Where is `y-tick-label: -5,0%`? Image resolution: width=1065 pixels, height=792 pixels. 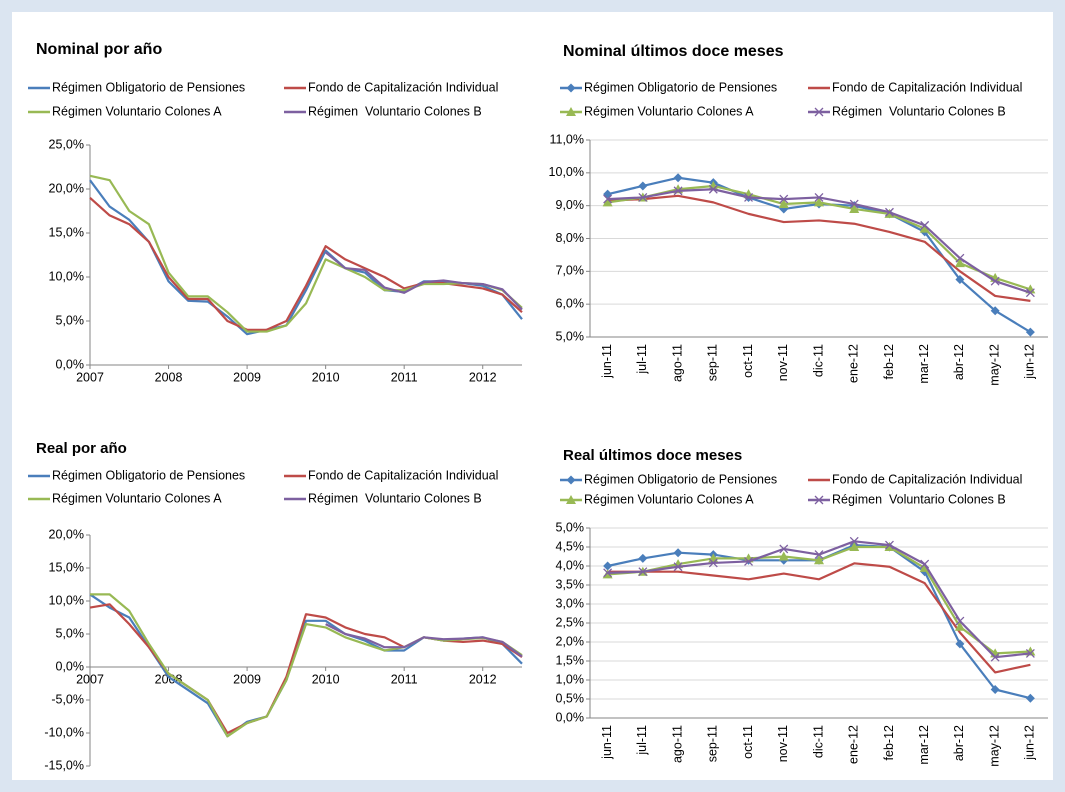 y-tick-label: -5,0% is located at coordinates (67, 699).